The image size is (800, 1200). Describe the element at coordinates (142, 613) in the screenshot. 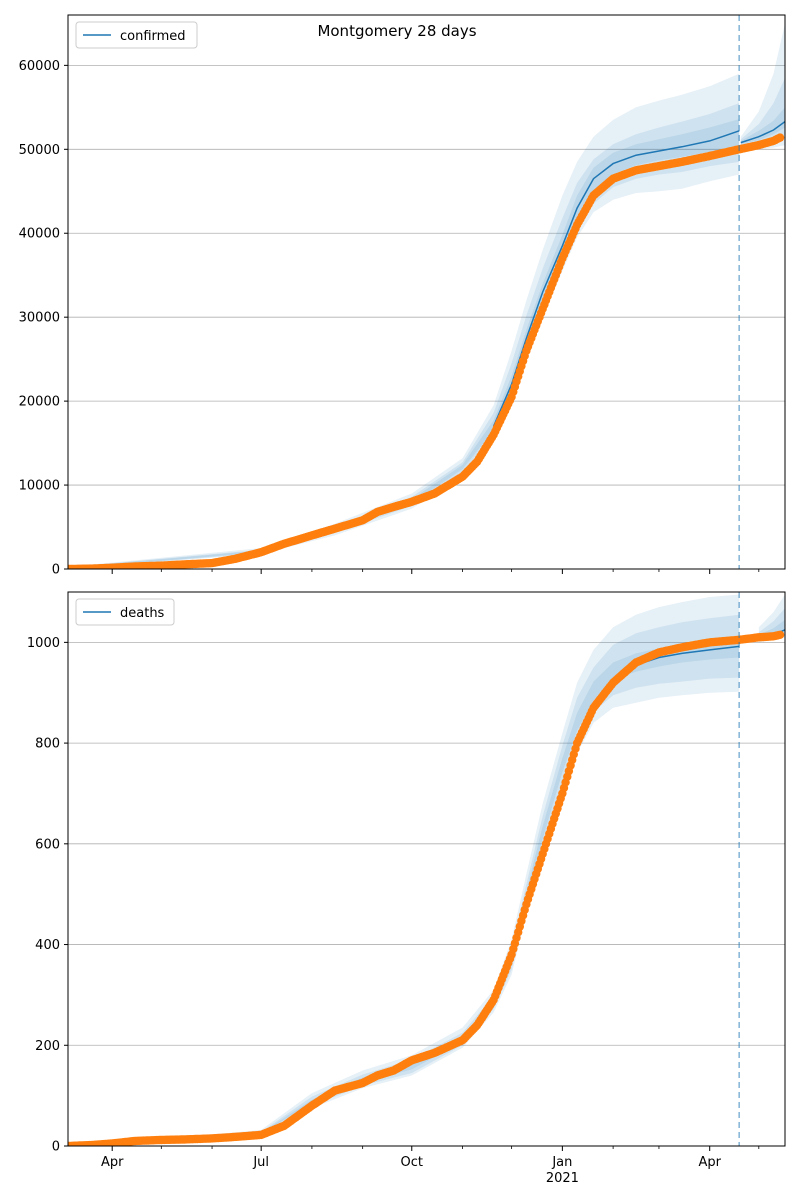

I see `legend-label: deaths` at that location.